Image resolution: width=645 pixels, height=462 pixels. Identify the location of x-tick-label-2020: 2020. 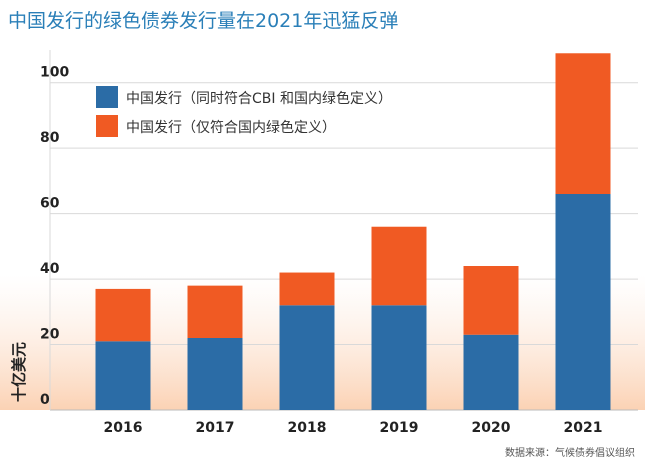
(491, 428).